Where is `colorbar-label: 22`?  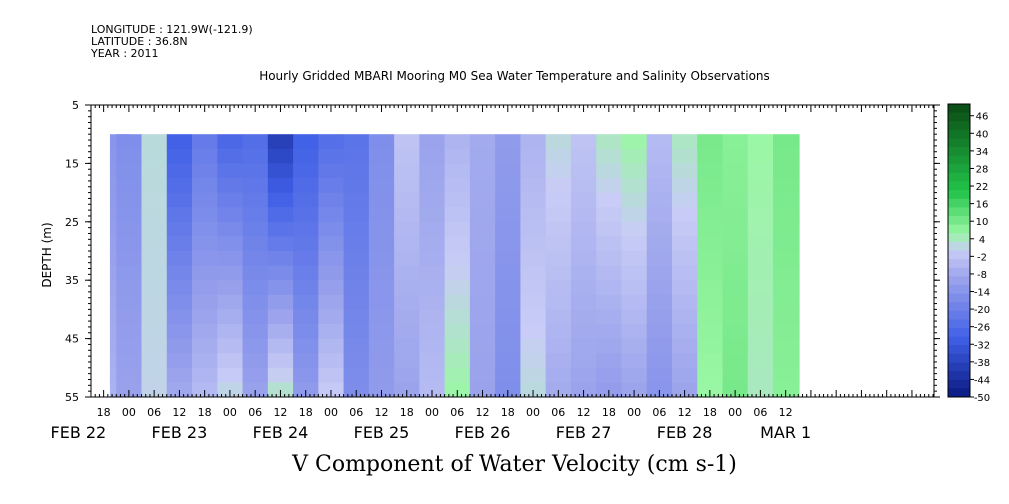 colorbar-label: 22 is located at coordinates (982, 187).